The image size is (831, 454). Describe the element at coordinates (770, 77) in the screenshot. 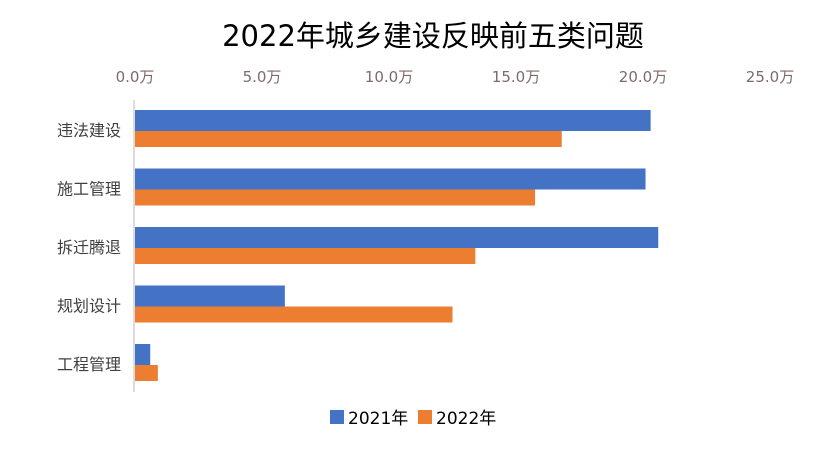

I see `x-tick-label: 25.0万` at that location.